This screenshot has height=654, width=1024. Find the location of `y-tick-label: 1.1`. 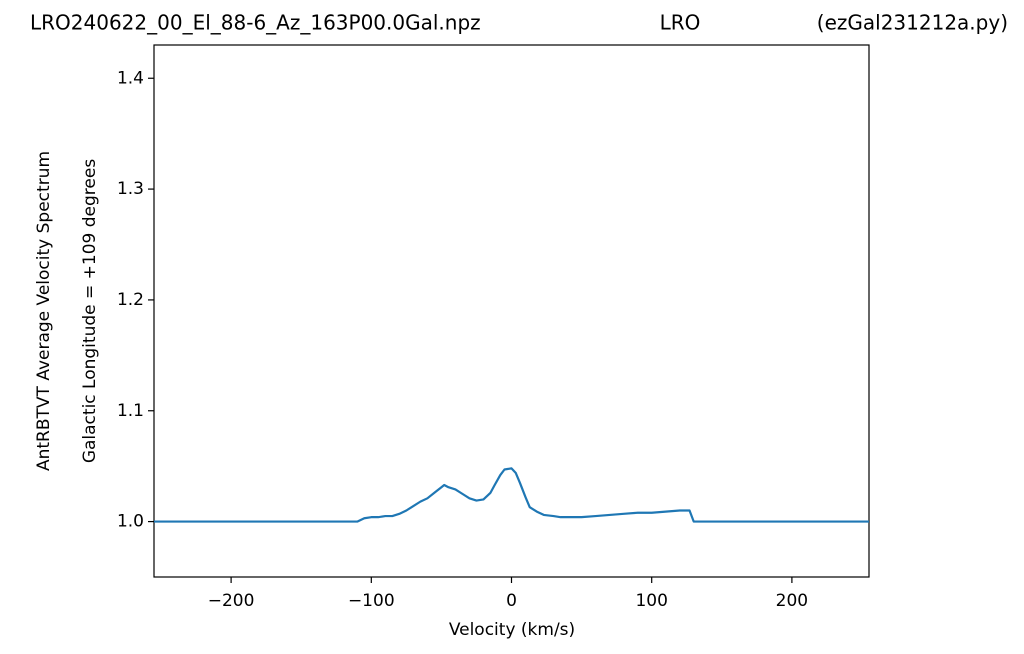

y-tick-label: 1.1 is located at coordinates (130, 411).